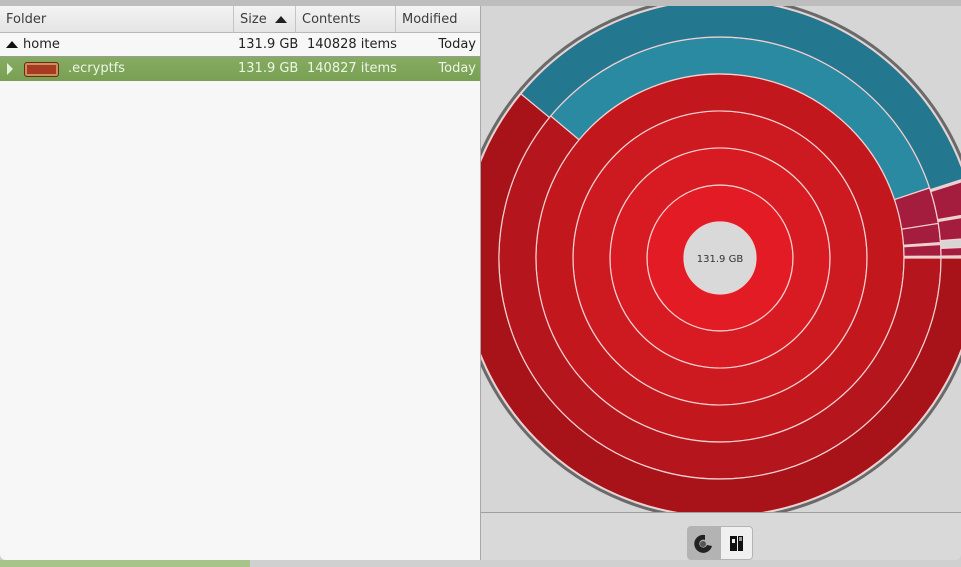 Image resolution: width=961 pixels, height=567 pixels. What do you see at coordinates (430, 19) in the screenshot?
I see `column-label: Modified` at bounding box center [430, 19].